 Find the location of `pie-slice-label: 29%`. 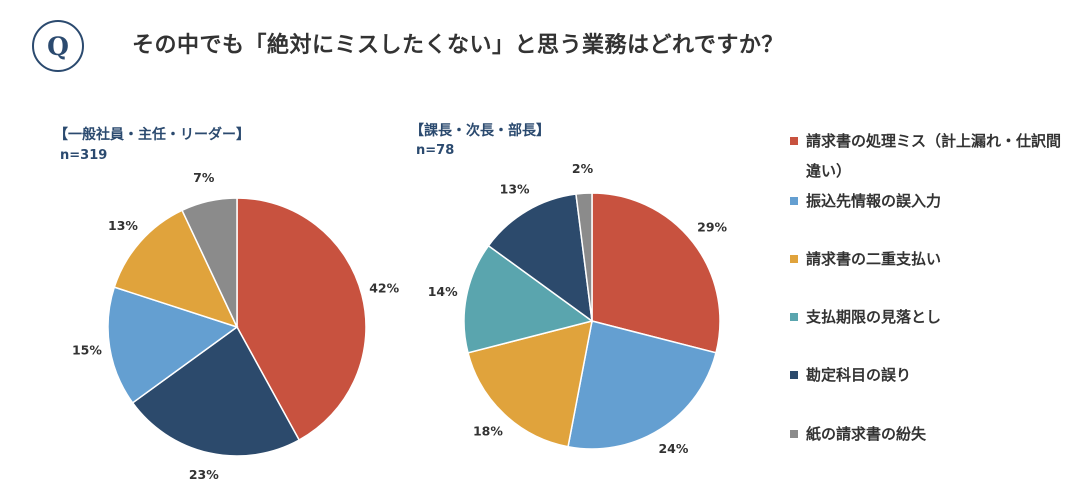

pie-slice-label: 29% is located at coordinates (712, 226).